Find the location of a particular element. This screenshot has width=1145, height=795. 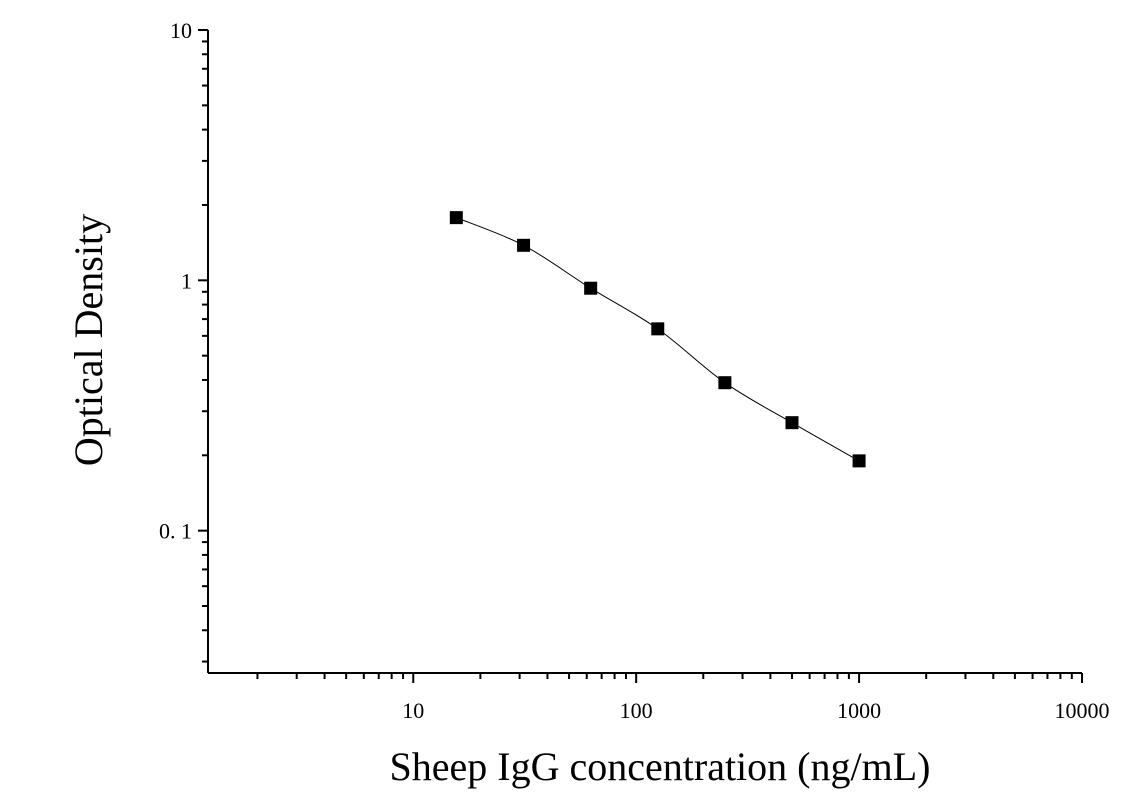

x-axis-title: Sheep IgG concentration (ng/mL) is located at coordinates (660, 766).